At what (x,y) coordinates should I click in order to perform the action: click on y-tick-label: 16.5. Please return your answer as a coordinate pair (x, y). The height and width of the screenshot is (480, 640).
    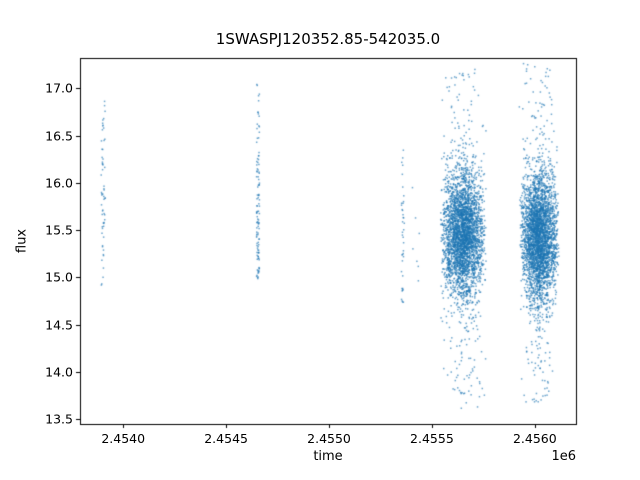
    Looking at the image, I should click on (59, 136).